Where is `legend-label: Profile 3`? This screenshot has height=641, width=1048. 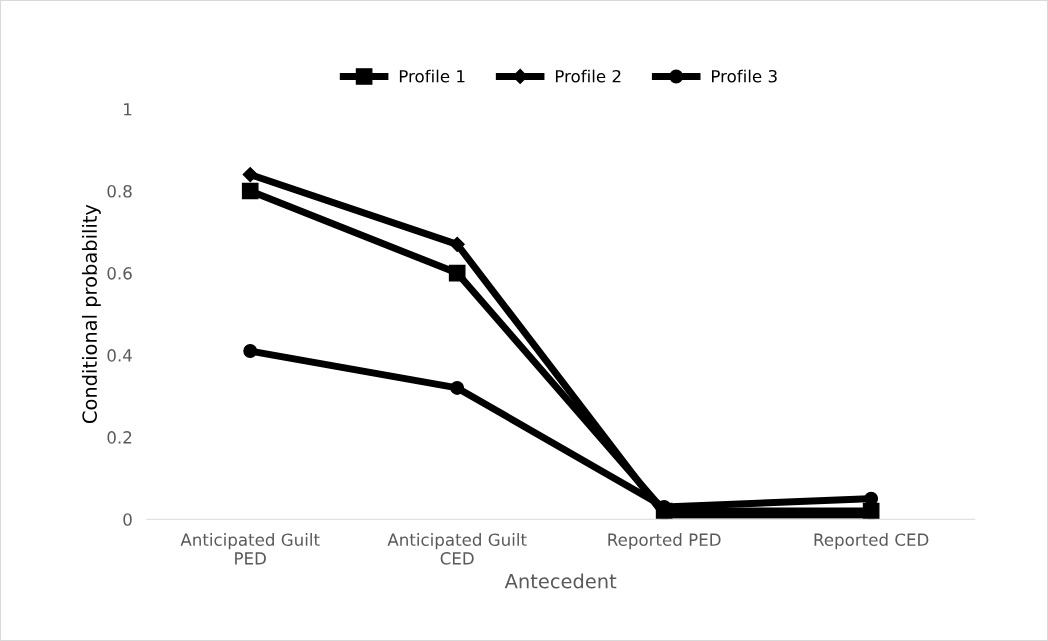
legend-label: Profile 3 is located at coordinates (744, 76).